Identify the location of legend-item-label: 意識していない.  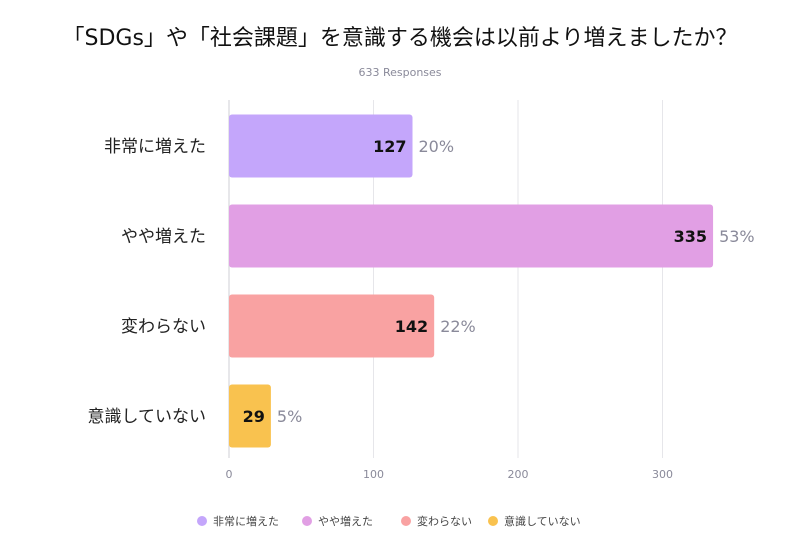
(542, 521).